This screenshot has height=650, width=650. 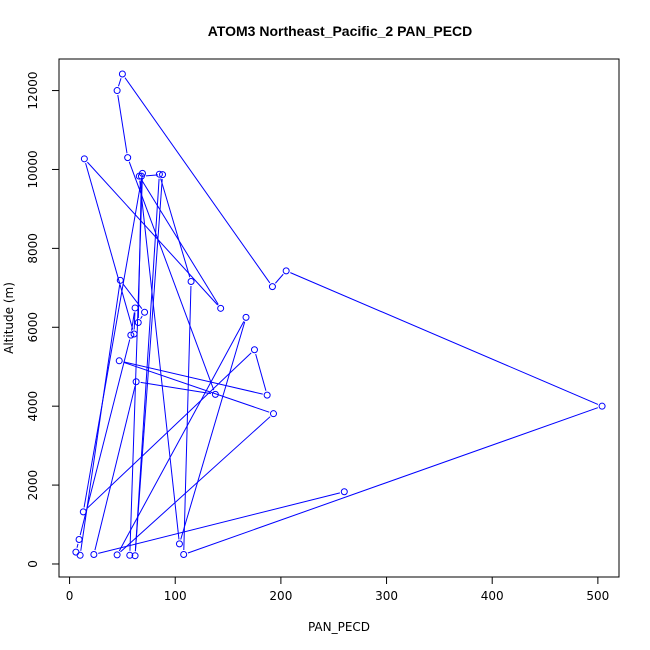 I want to click on x-tick-label: 0, so click(x=70, y=596).